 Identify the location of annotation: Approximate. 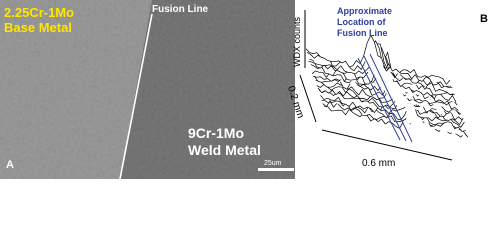
(364, 11).